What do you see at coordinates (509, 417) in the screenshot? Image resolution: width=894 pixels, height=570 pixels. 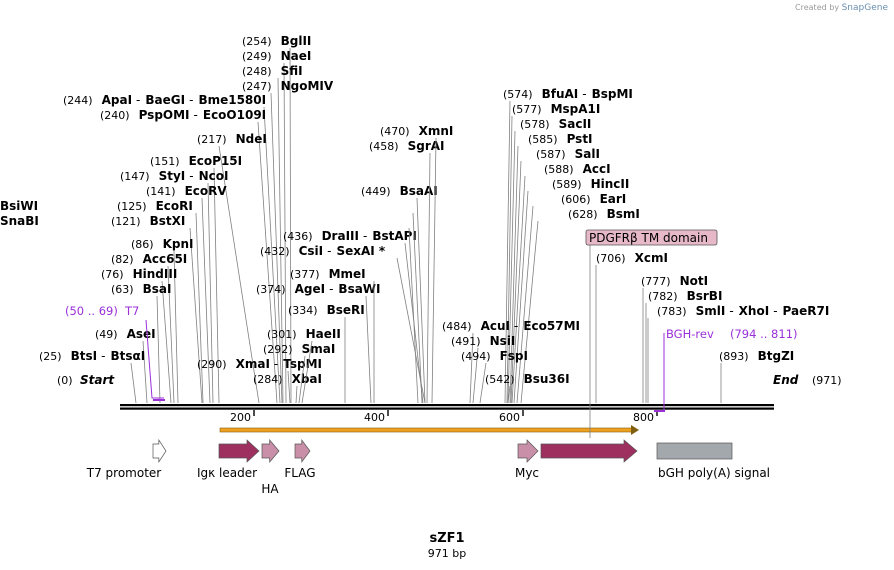 I see `scale-tick-label: 600` at bounding box center [509, 417].